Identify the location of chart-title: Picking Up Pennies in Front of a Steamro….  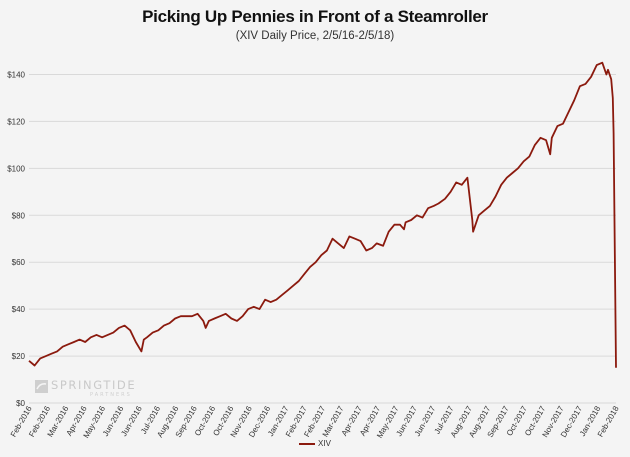
(315, 16).